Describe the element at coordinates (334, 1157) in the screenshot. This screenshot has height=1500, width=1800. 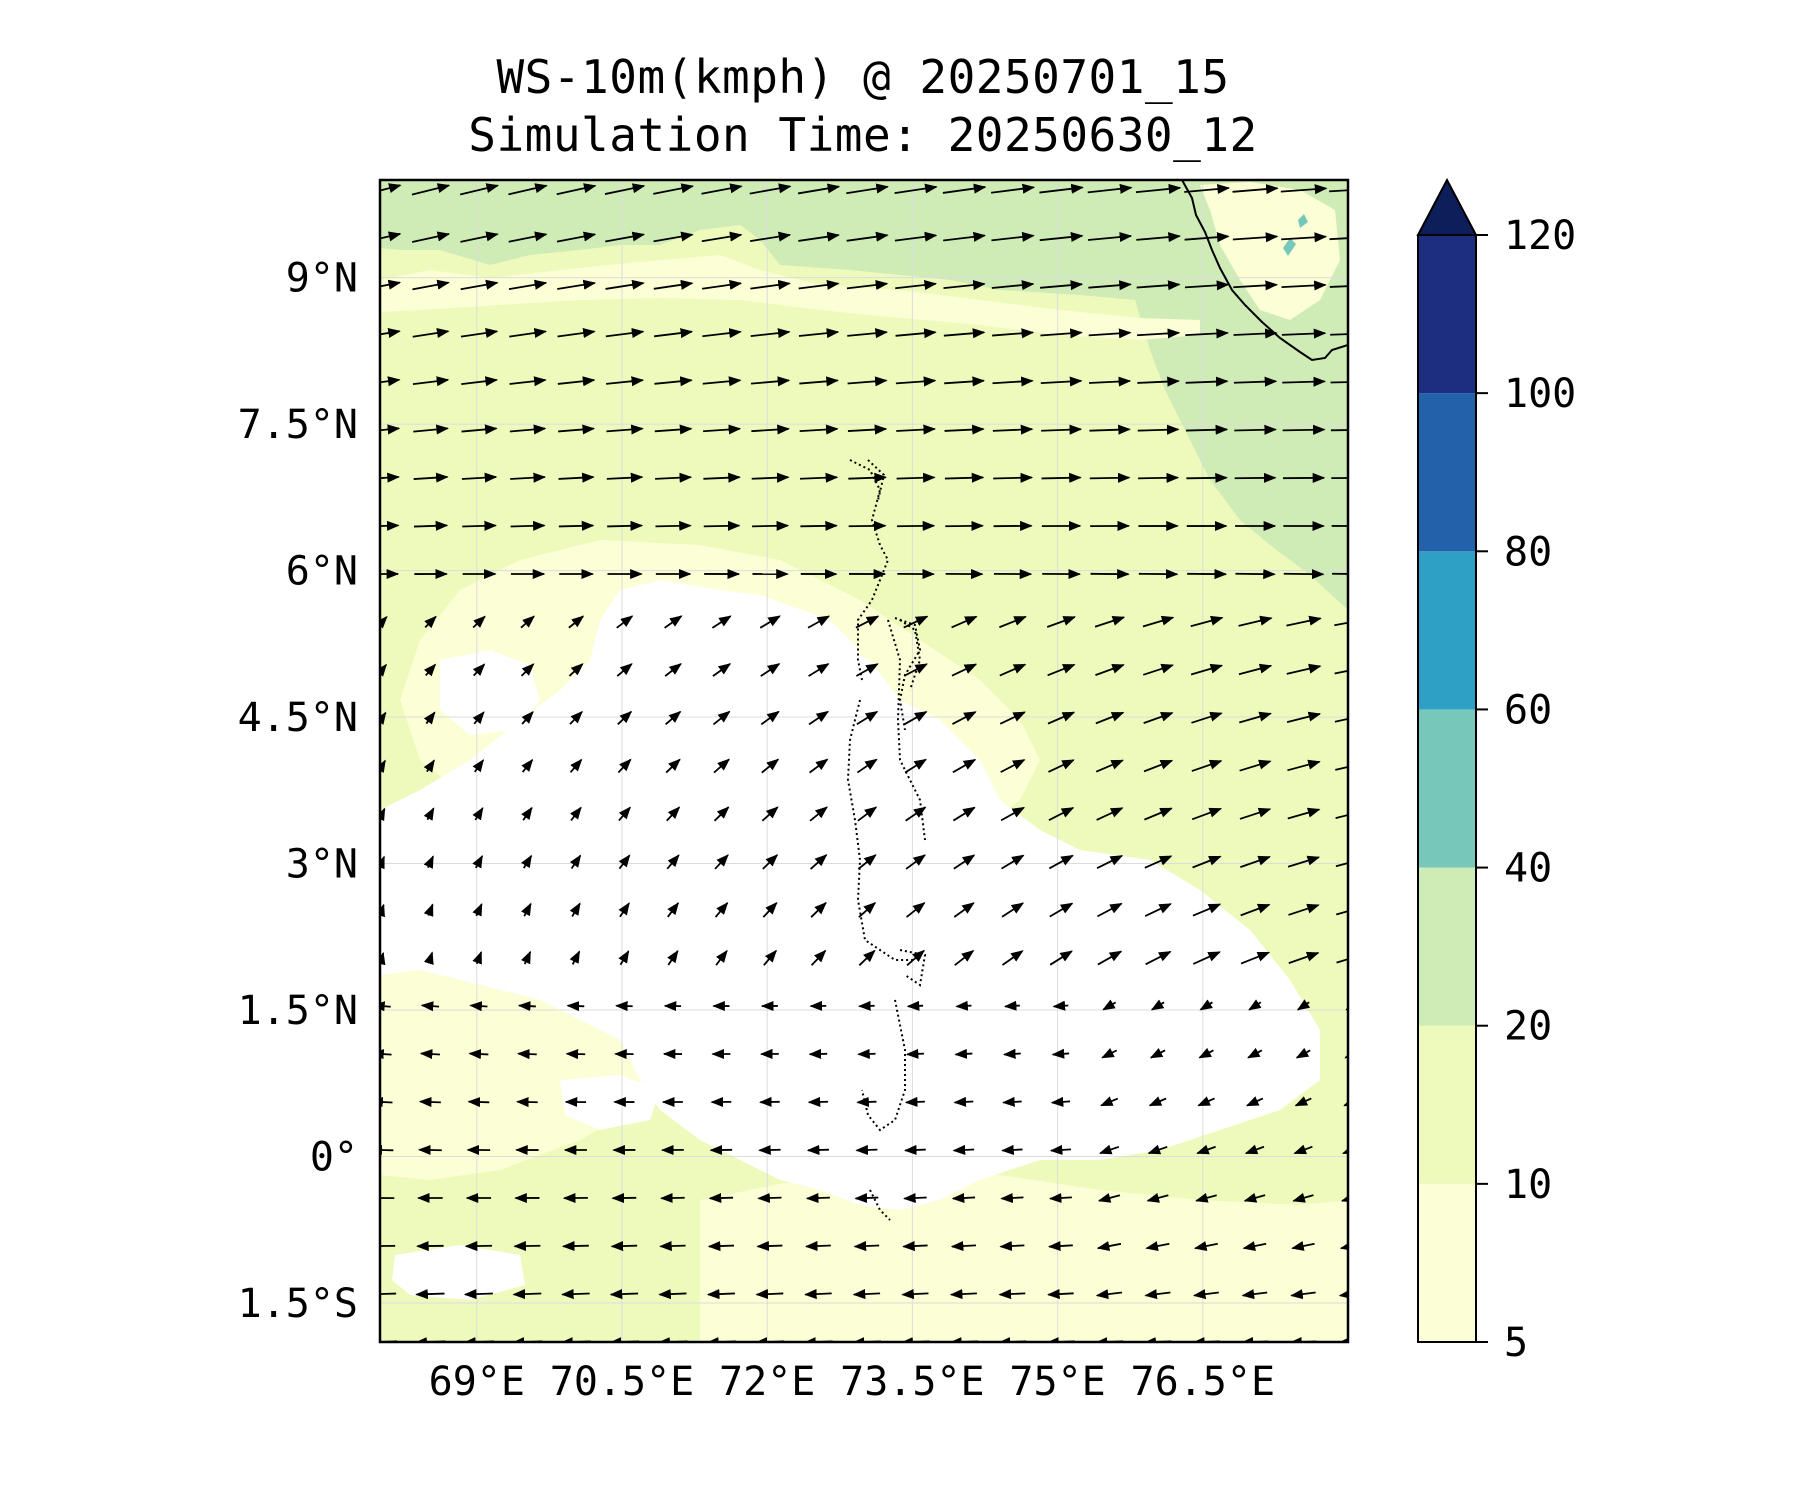
I see `lat-tick-label: 0°` at that location.